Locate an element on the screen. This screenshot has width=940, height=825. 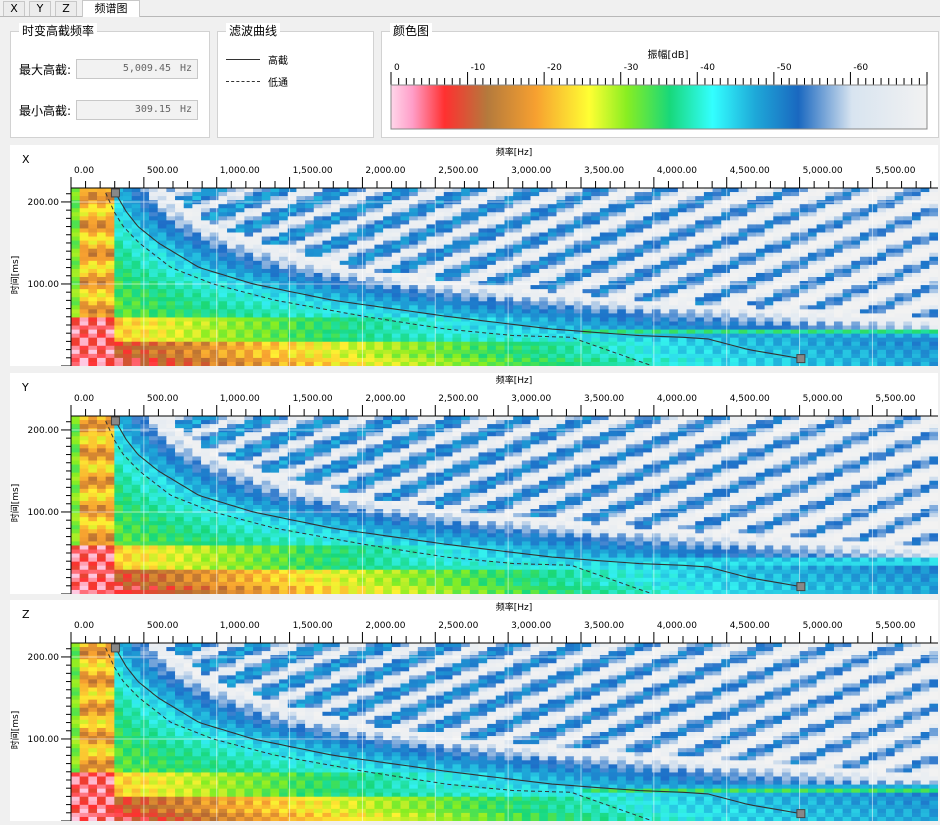
tab-spectrogram: 频谱图 is located at coordinates (111, 8).